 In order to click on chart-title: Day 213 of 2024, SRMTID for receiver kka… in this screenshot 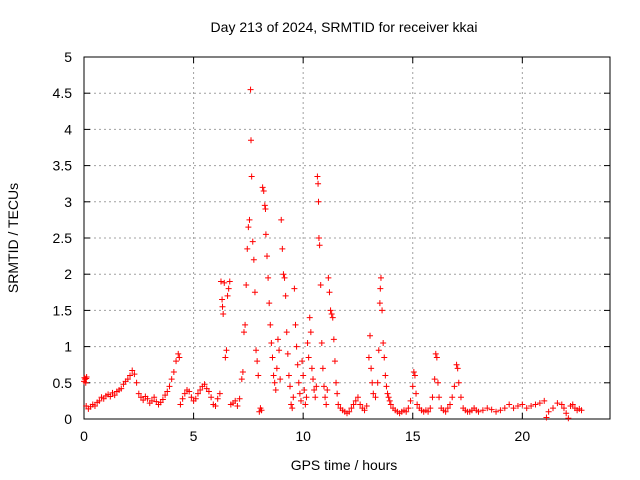, I will do `click(344, 27)`.